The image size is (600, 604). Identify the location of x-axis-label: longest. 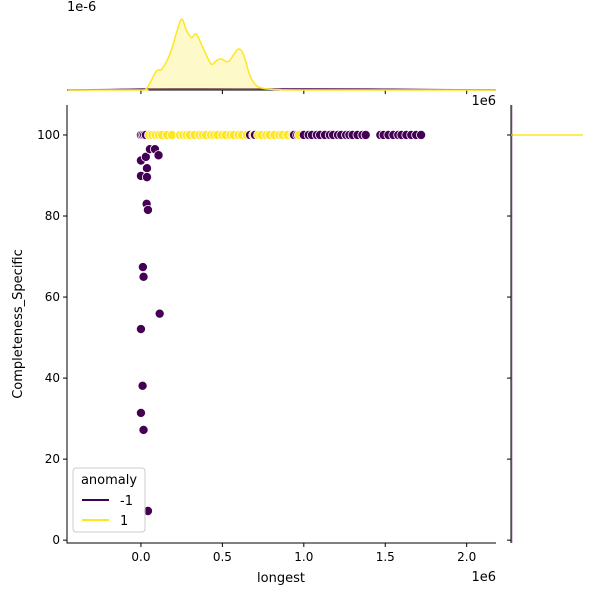
(281, 578).